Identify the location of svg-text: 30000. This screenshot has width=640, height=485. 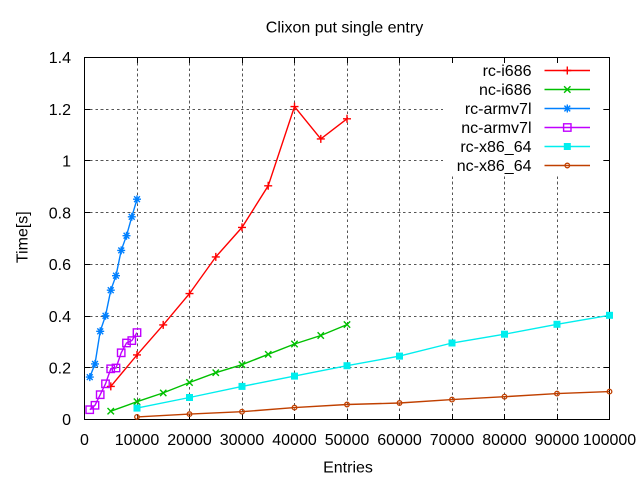
(242, 440).